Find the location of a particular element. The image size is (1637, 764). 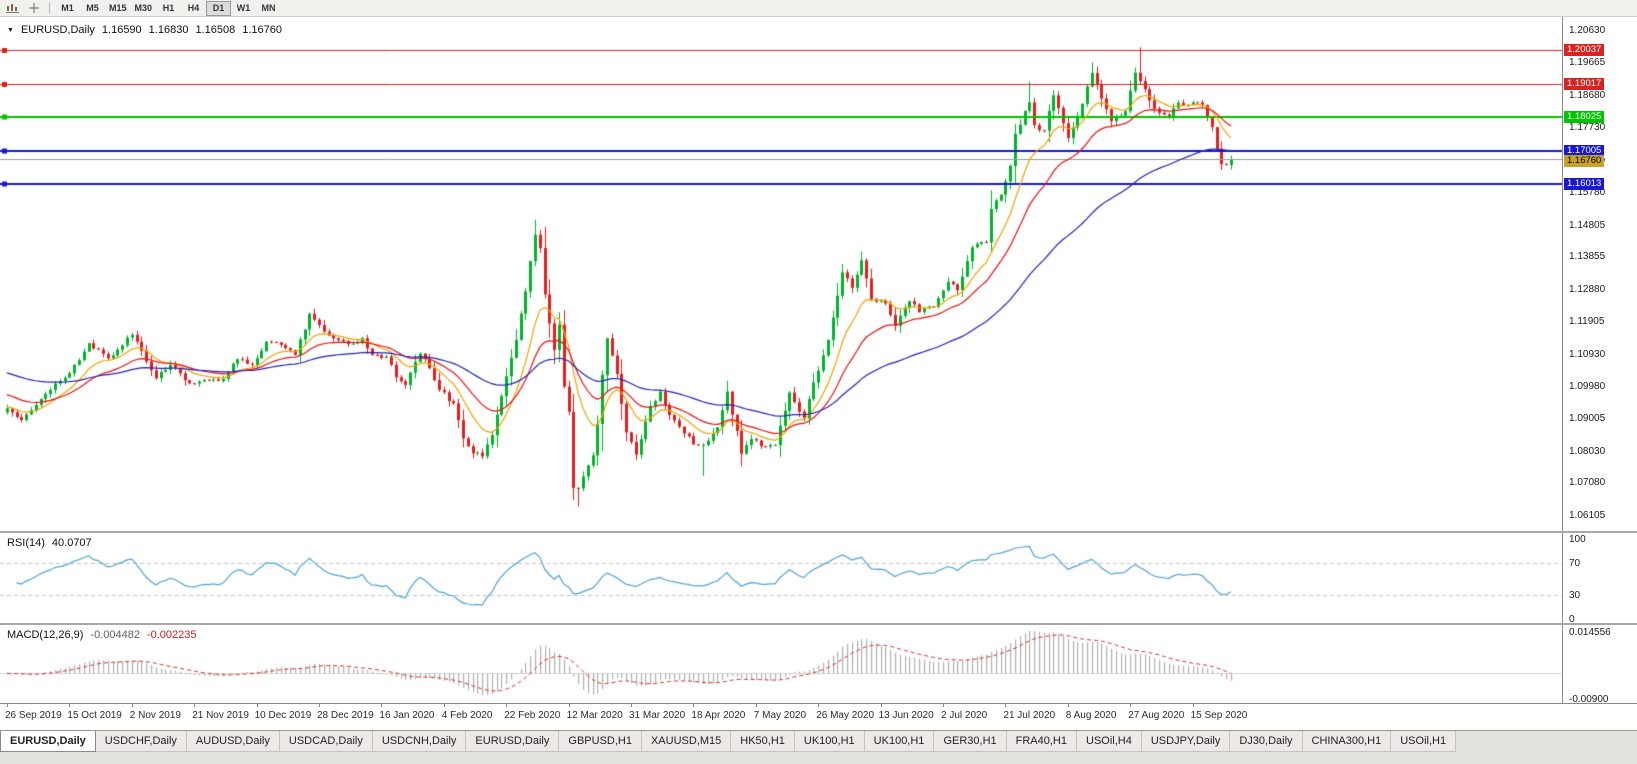

price-axis-tick: 1.10930 is located at coordinates (1587, 354).